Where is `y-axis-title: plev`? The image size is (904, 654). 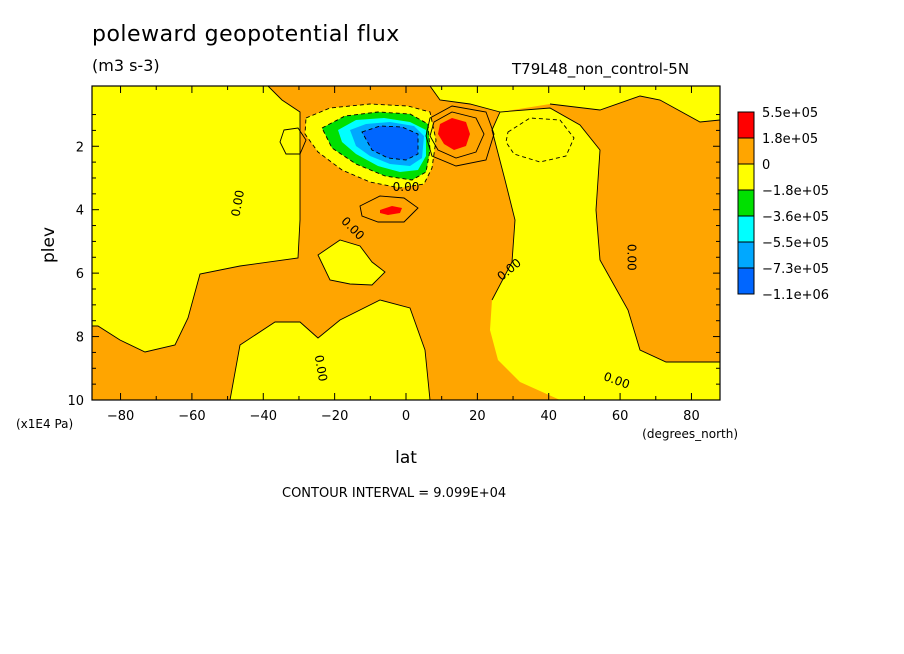
y-axis-title: plev is located at coordinates (49, 245).